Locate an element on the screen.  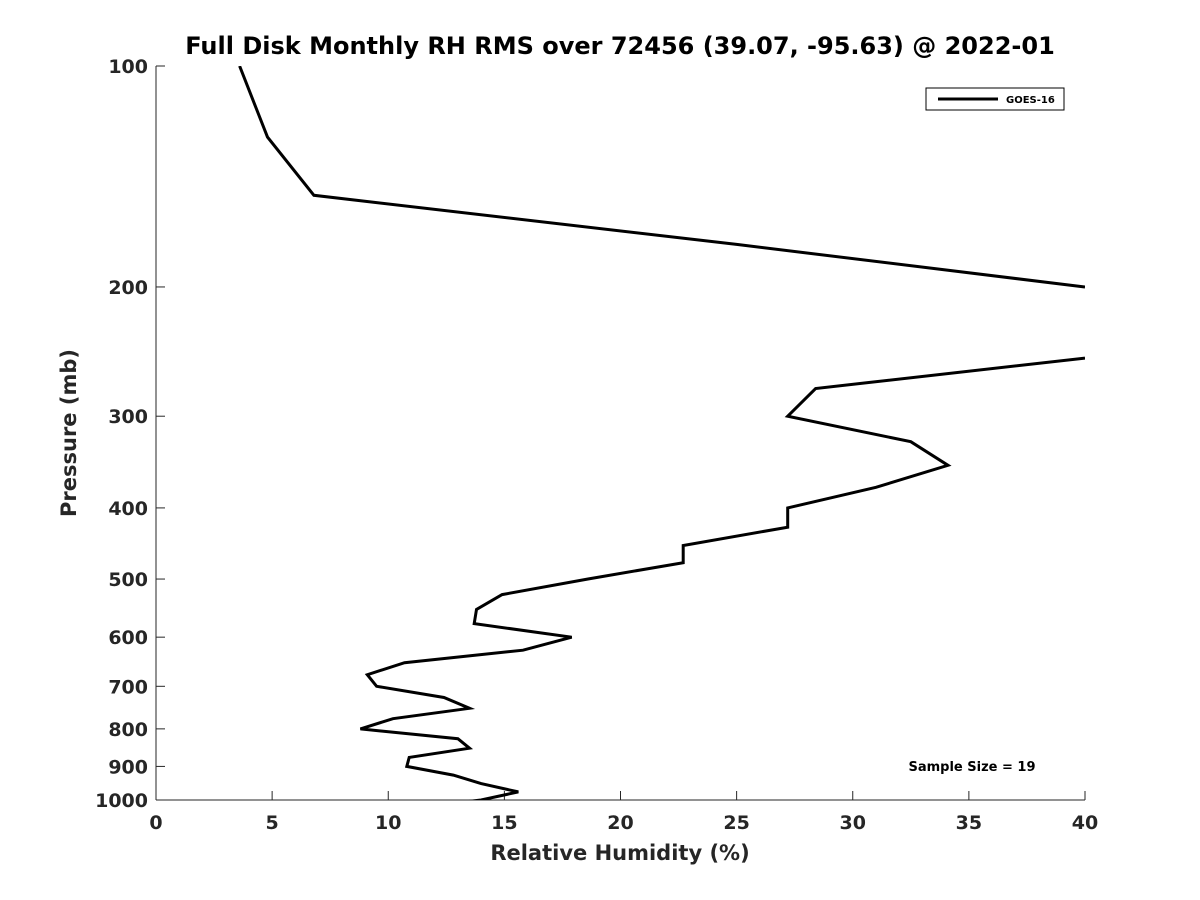
y-tick-label: 700 is located at coordinates (128, 687).